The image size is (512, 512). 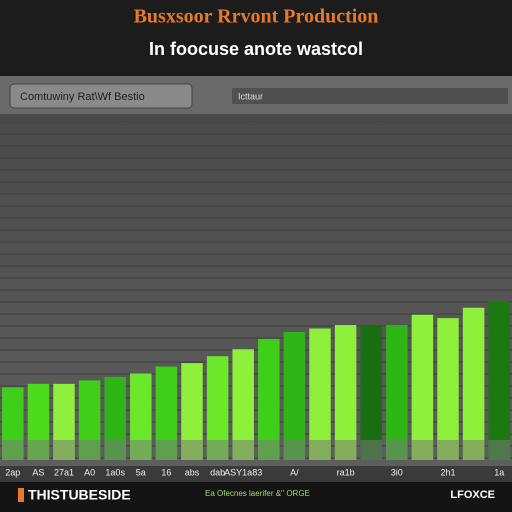 What do you see at coordinates (294, 472) in the screenshot?
I see `x-tick-label: A/` at bounding box center [294, 472].